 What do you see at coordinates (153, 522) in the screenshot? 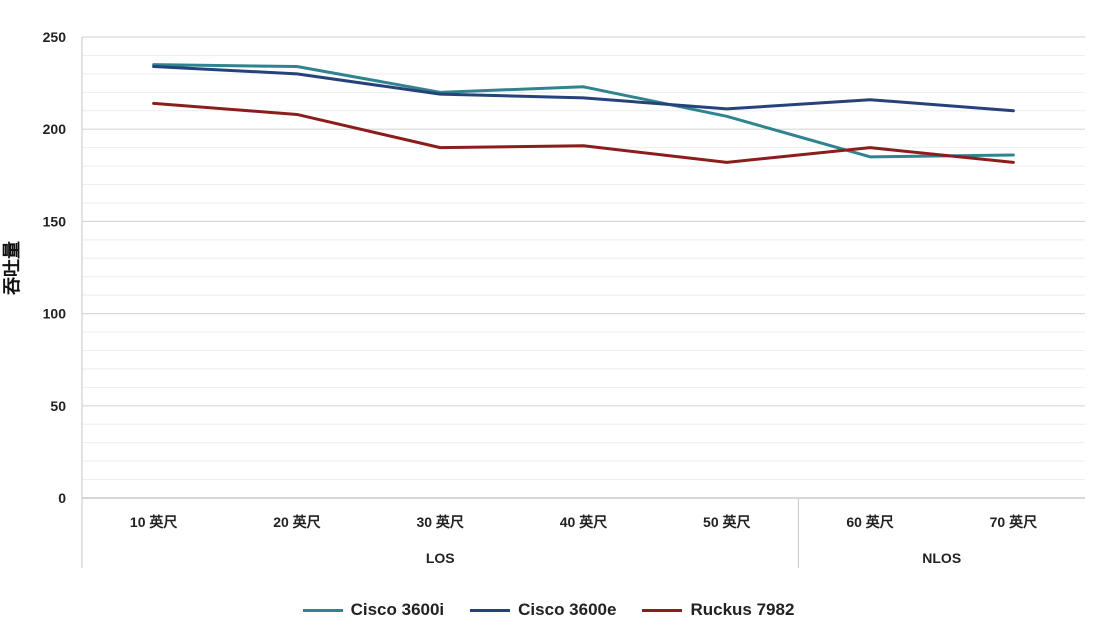
I see `x-tick-label: 10 英尺` at bounding box center [153, 522].